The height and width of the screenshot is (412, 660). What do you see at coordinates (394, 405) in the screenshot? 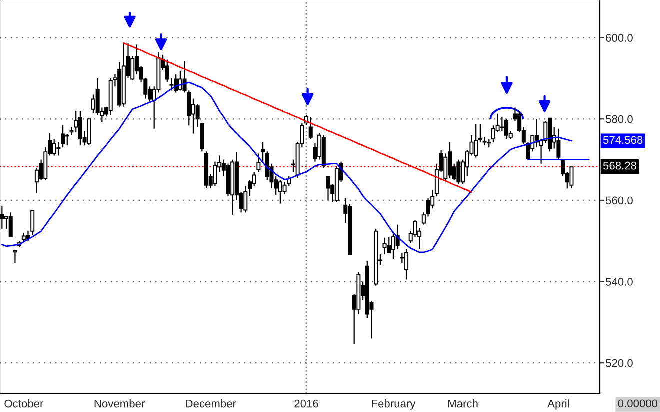
I see `x-tick-label: February` at bounding box center [394, 405].